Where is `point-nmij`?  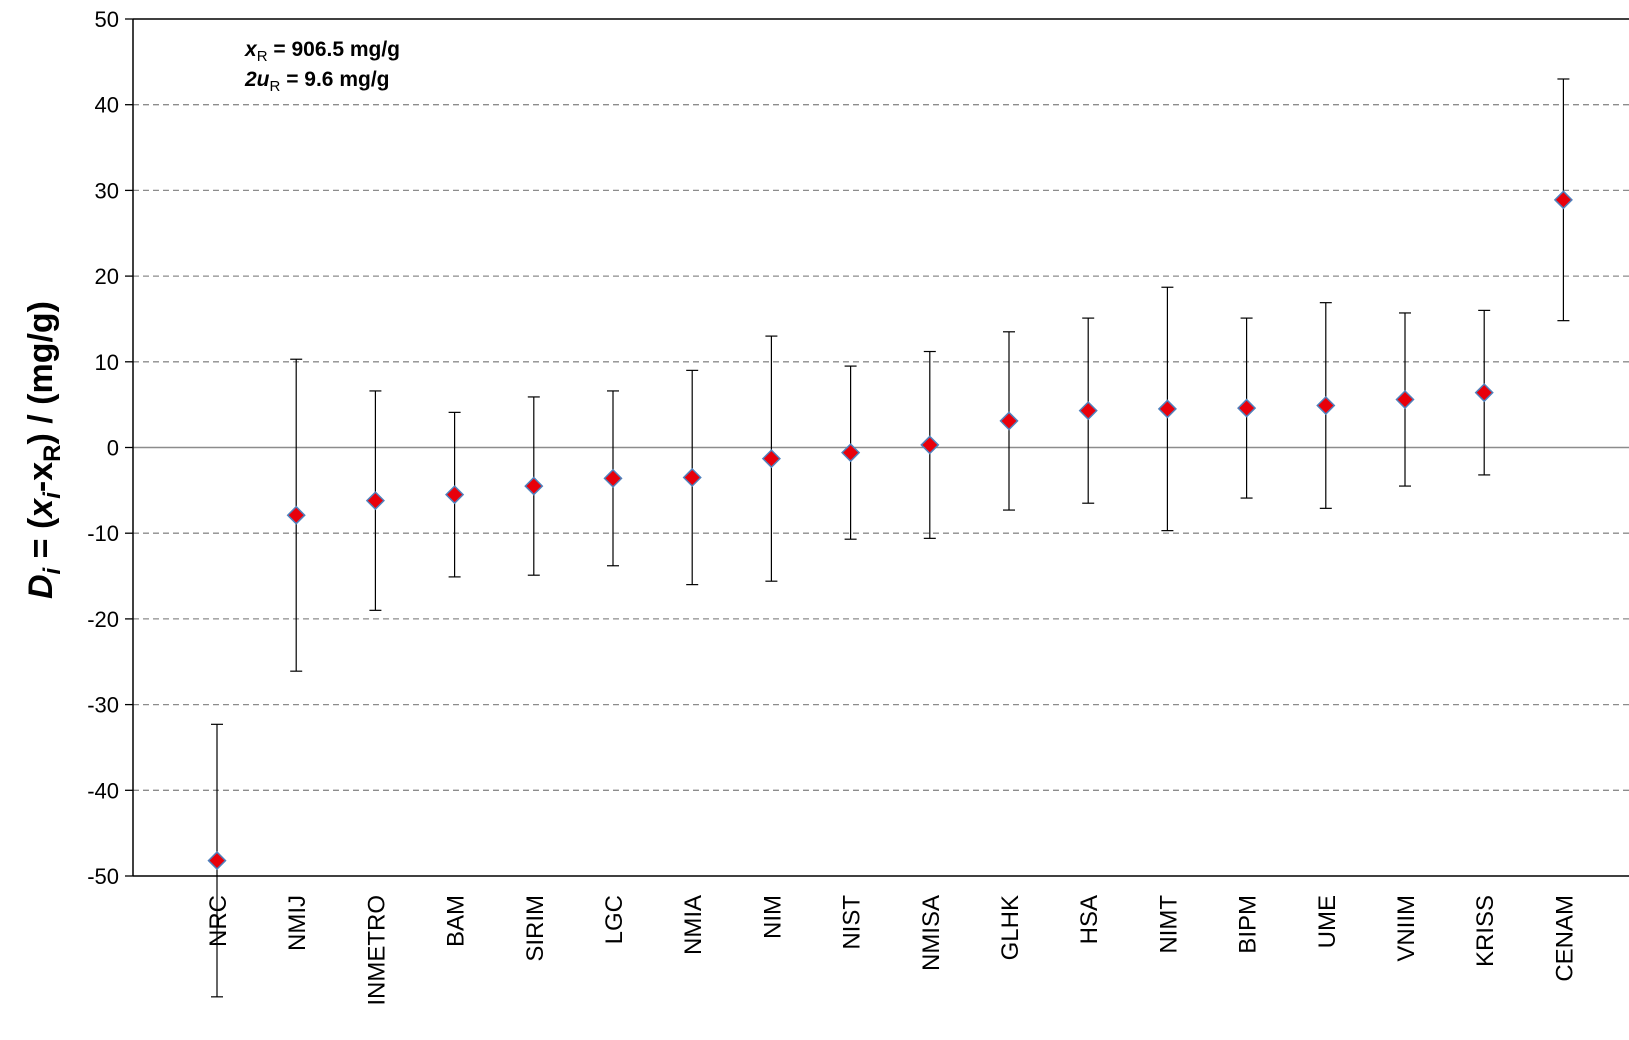 point-nmij is located at coordinates (296, 515).